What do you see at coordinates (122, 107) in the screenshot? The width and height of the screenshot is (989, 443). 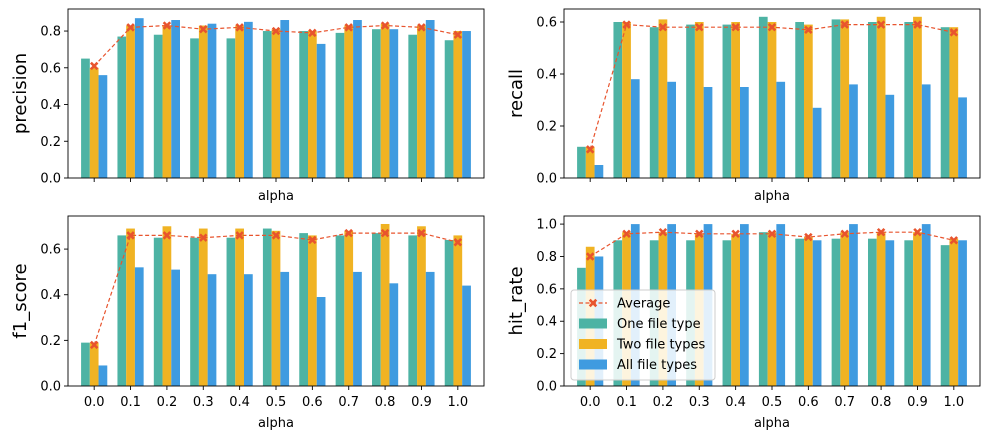 I see `bar-one-file-type-0.1` at bounding box center [122, 107].